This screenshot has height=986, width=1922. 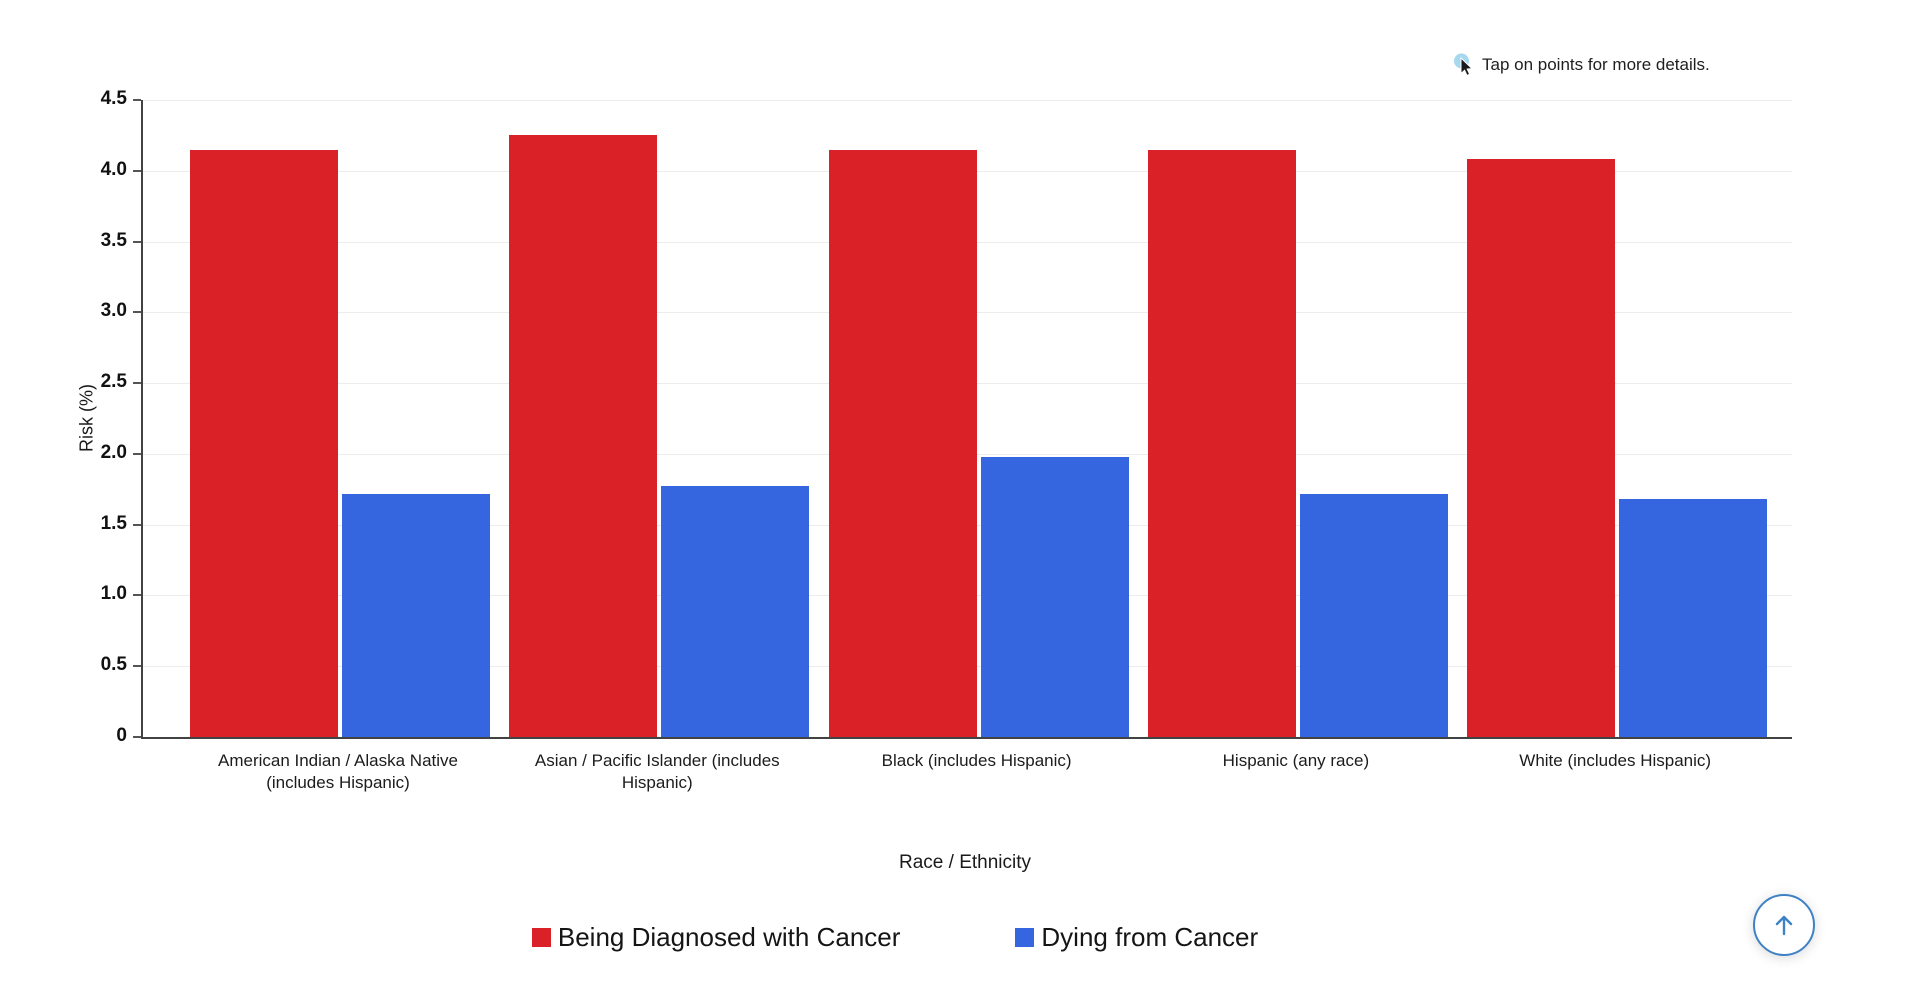 I want to click on legend-label: Being Diagnosed with Cancer, so click(x=729, y=937).